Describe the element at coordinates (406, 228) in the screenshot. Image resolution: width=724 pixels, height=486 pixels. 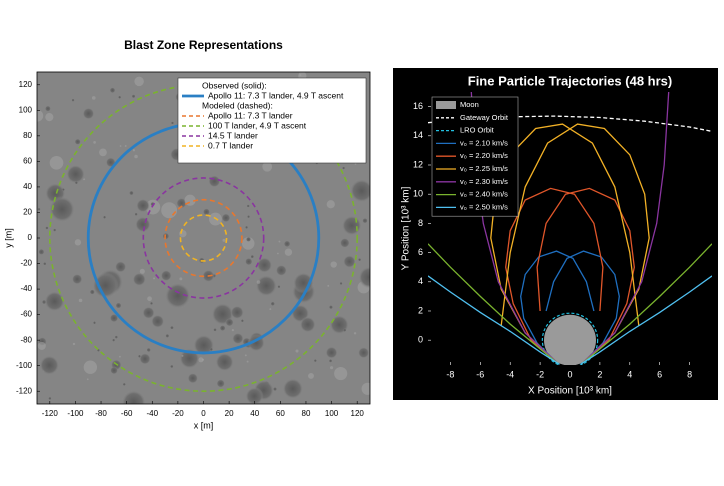
I see `y-axis-label: Y Position [10³ km]` at that location.